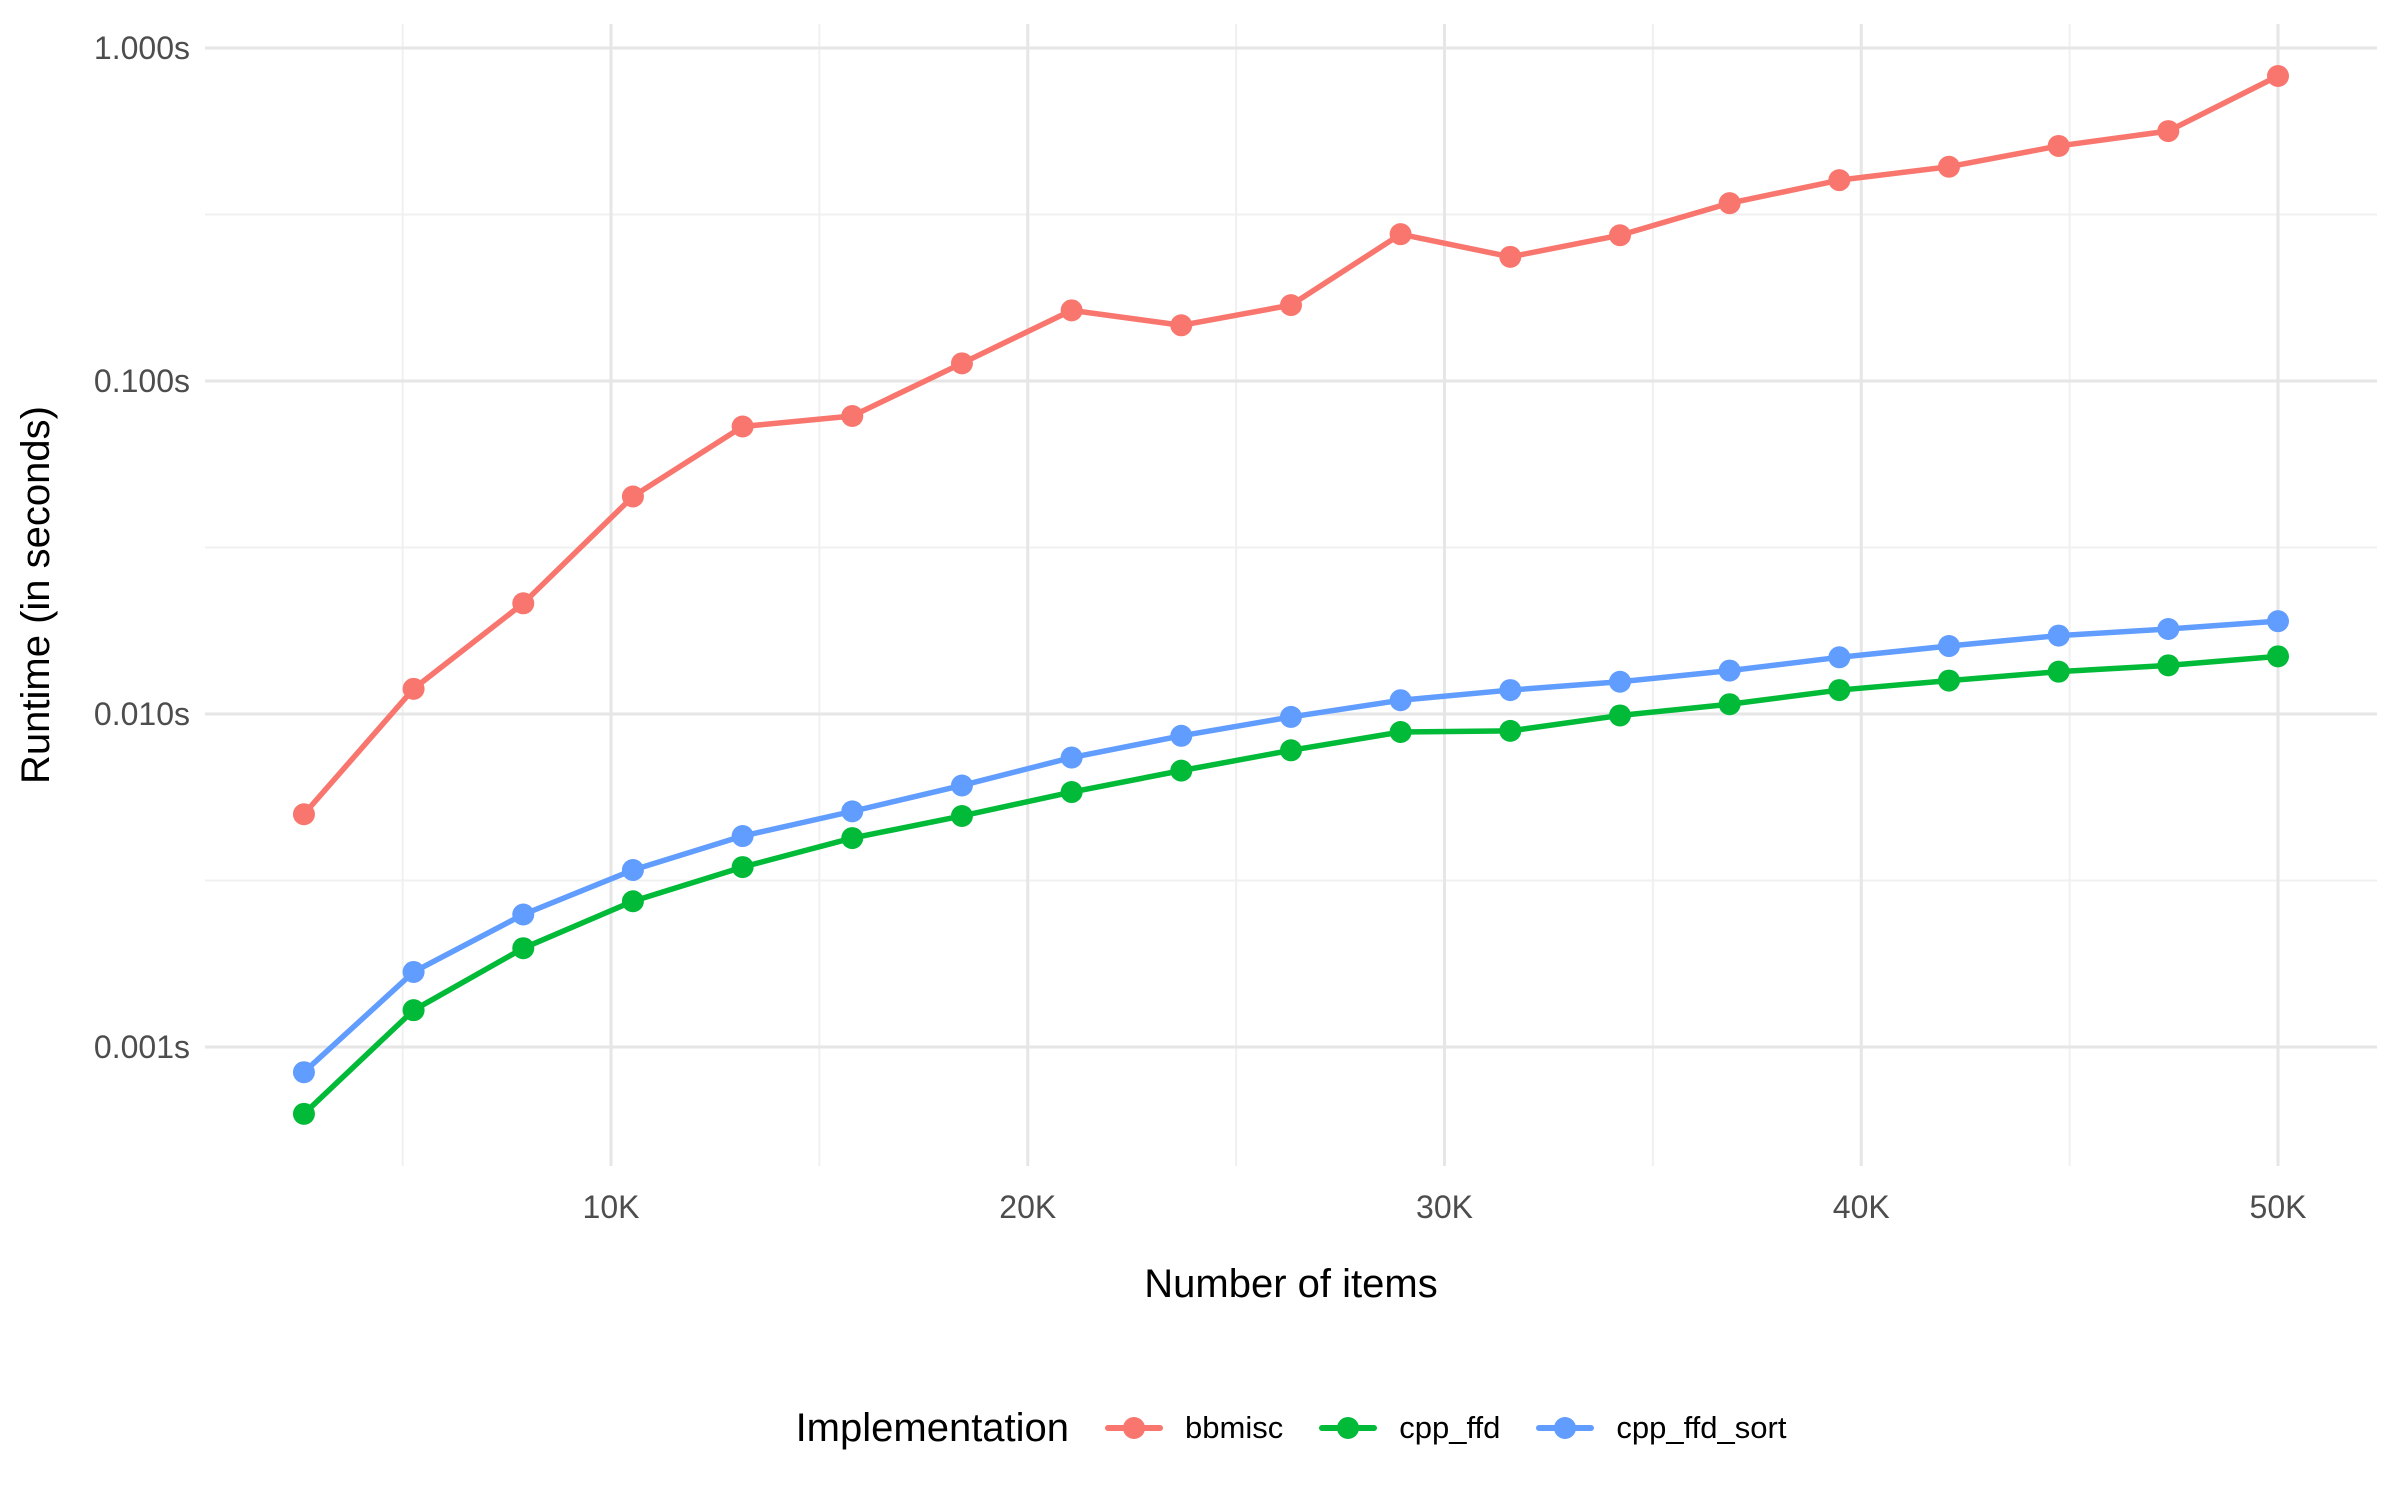  I want to click on legend-title: Implementation, so click(932, 1427).